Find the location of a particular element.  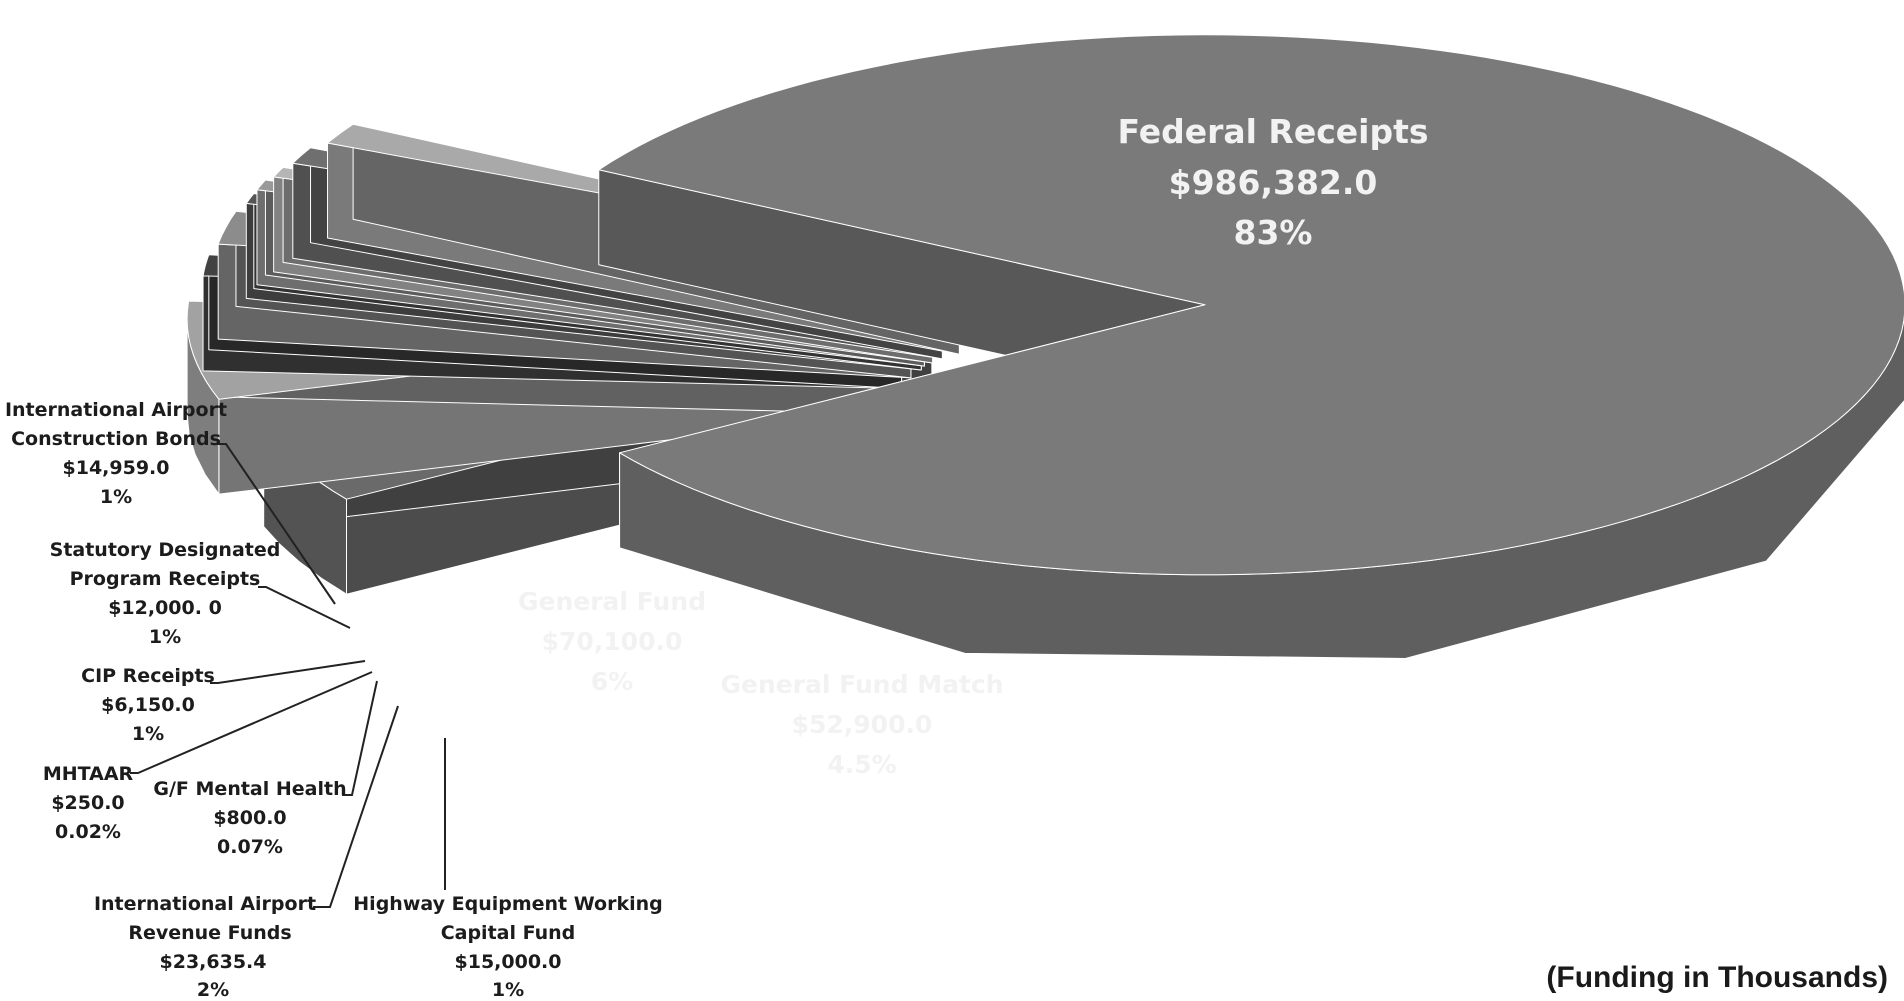

label-hewcf-value: $15,000.0 is located at coordinates (508, 962).